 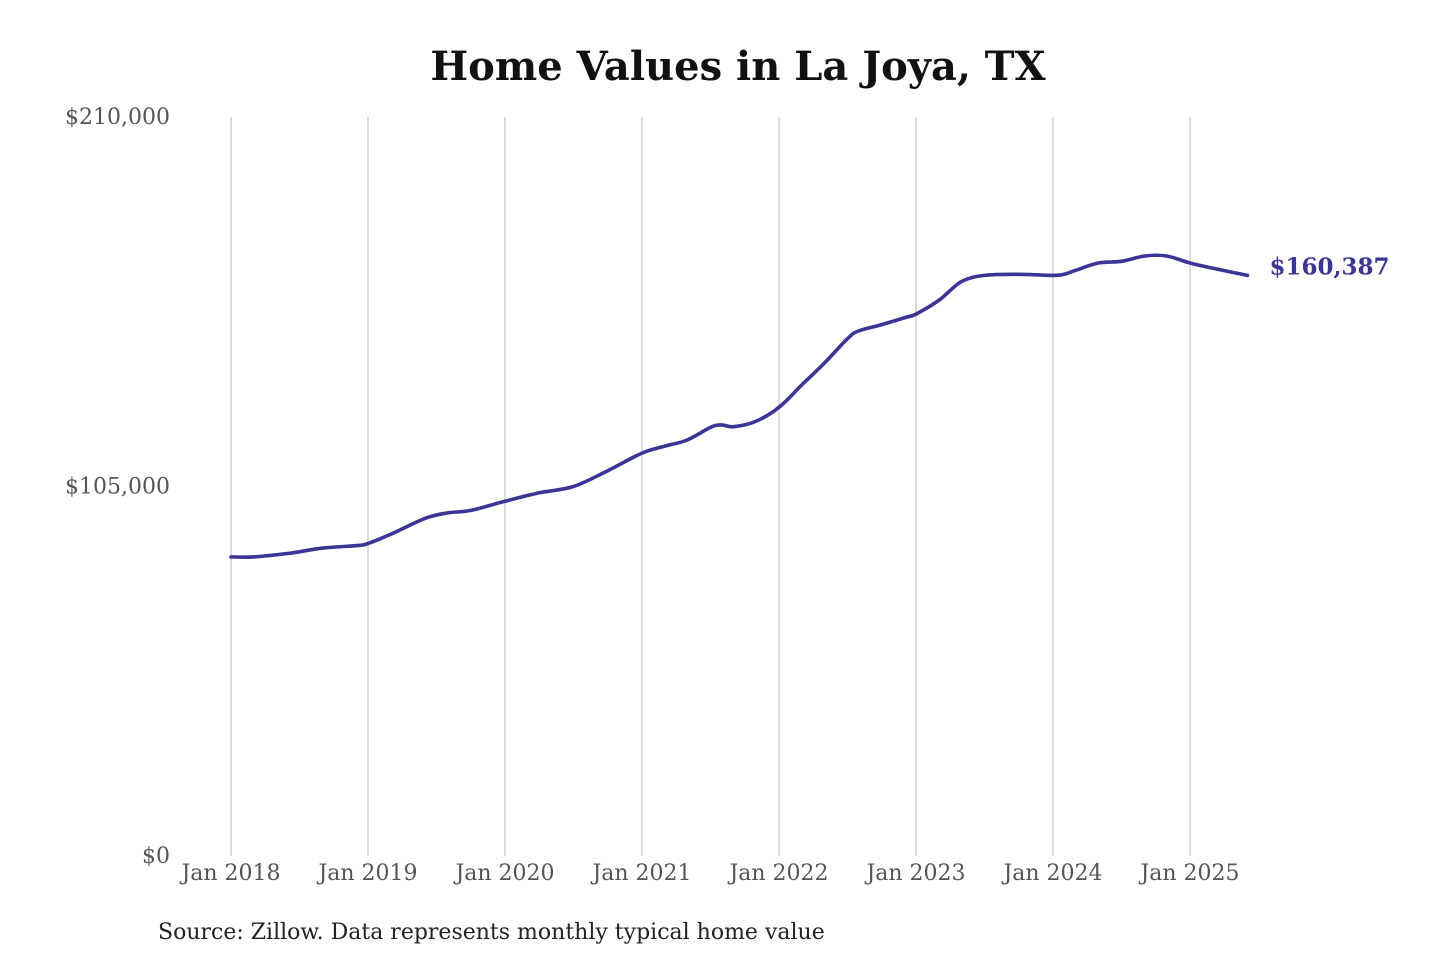 I want to click on chart-title: Home Values in La Joya, TX, so click(x=737, y=66).